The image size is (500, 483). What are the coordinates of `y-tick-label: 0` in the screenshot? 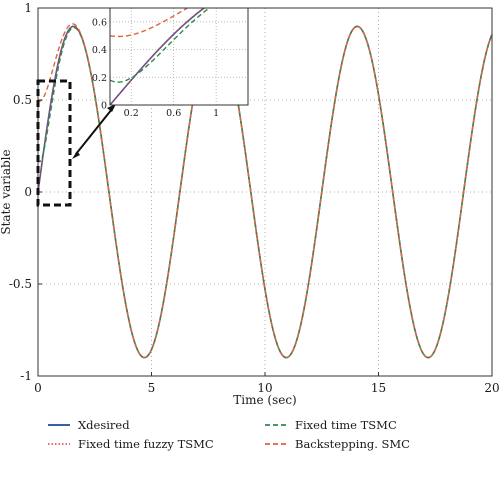 It's located at (28, 192).